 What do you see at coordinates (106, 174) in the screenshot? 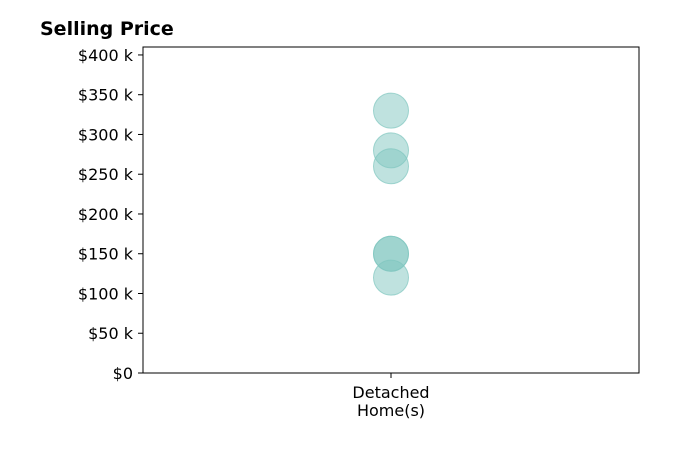
I see `y-tick-label: $250 k` at bounding box center [106, 174].